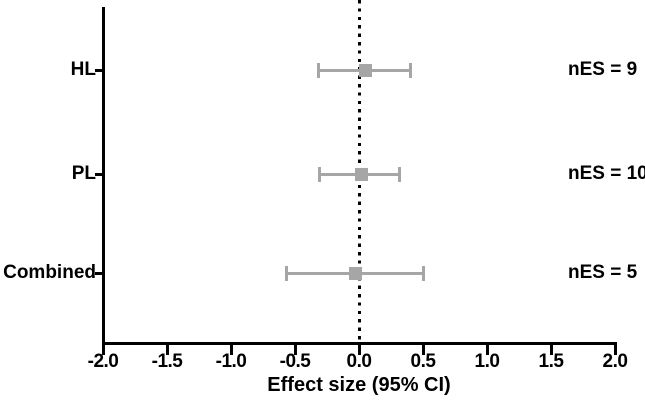 This screenshot has height=402, width=645. Describe the element at coordinates (615, 361) in the screenshot. I see `x-tick-label: 2.0` at that location.